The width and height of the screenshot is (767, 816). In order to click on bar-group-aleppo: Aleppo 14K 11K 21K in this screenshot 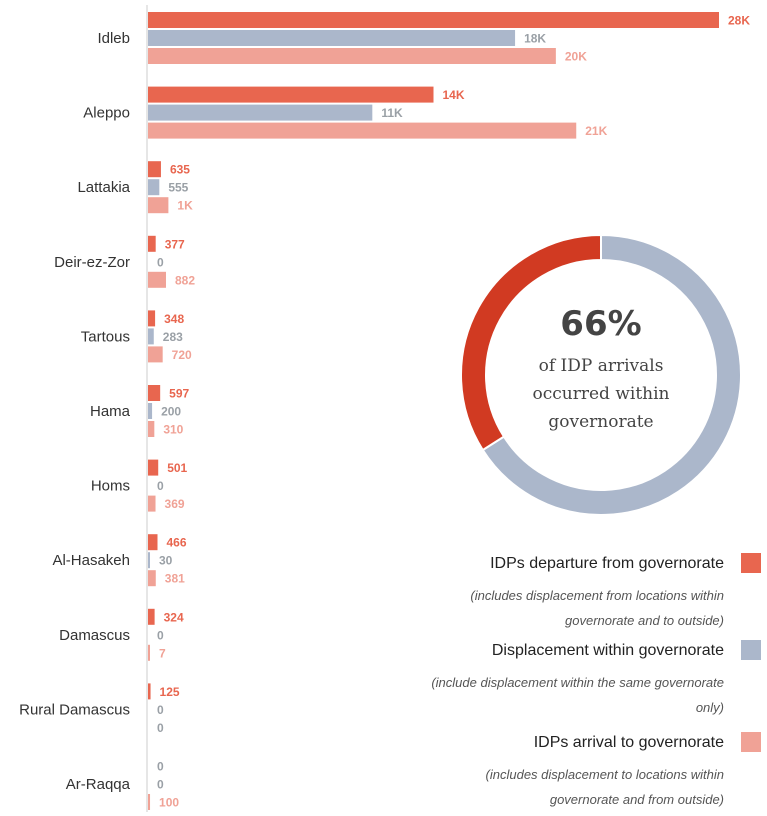, I will do `click(345, 112)`.